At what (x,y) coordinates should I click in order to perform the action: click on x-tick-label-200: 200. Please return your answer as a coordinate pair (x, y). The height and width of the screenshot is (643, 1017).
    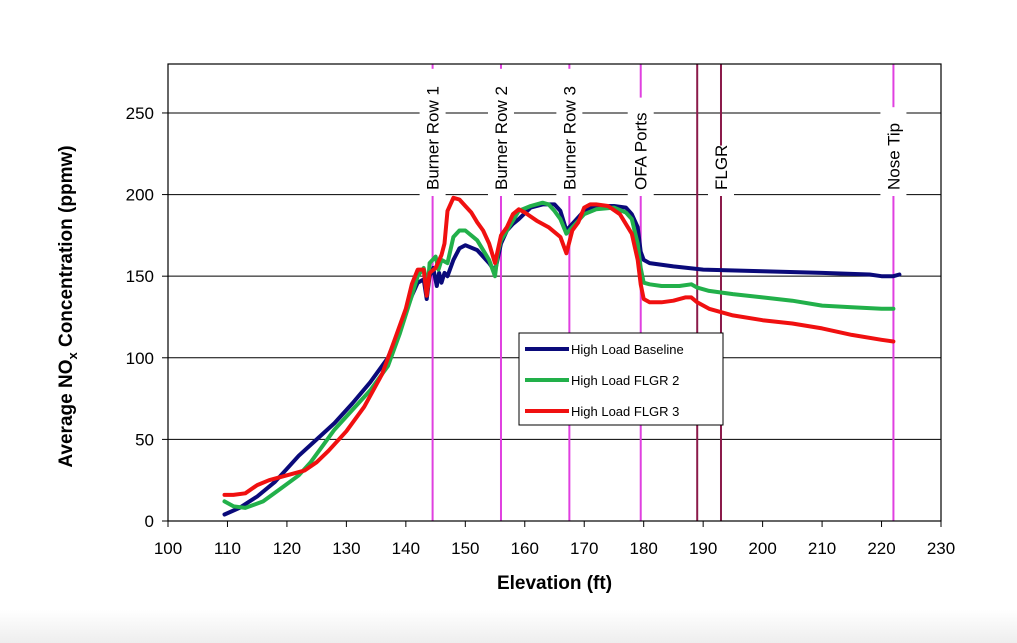
    Looking at the image, I should click on (762, 548).